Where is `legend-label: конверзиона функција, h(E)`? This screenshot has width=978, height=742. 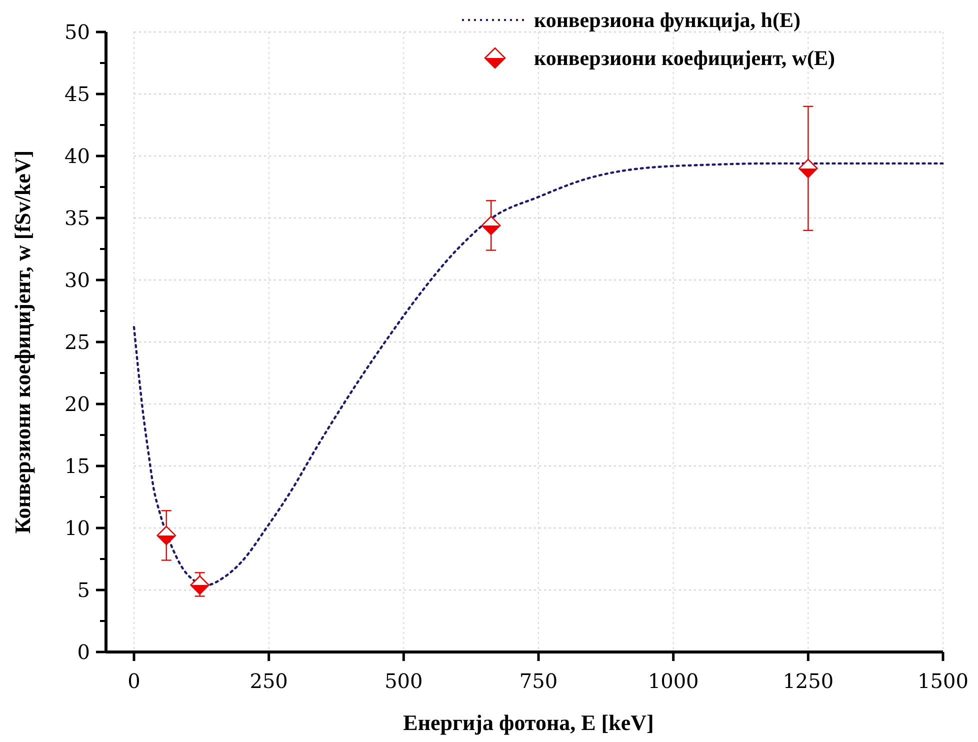
legend-label: конверзиона функција, h(E) is located at coordinates (667, 20).